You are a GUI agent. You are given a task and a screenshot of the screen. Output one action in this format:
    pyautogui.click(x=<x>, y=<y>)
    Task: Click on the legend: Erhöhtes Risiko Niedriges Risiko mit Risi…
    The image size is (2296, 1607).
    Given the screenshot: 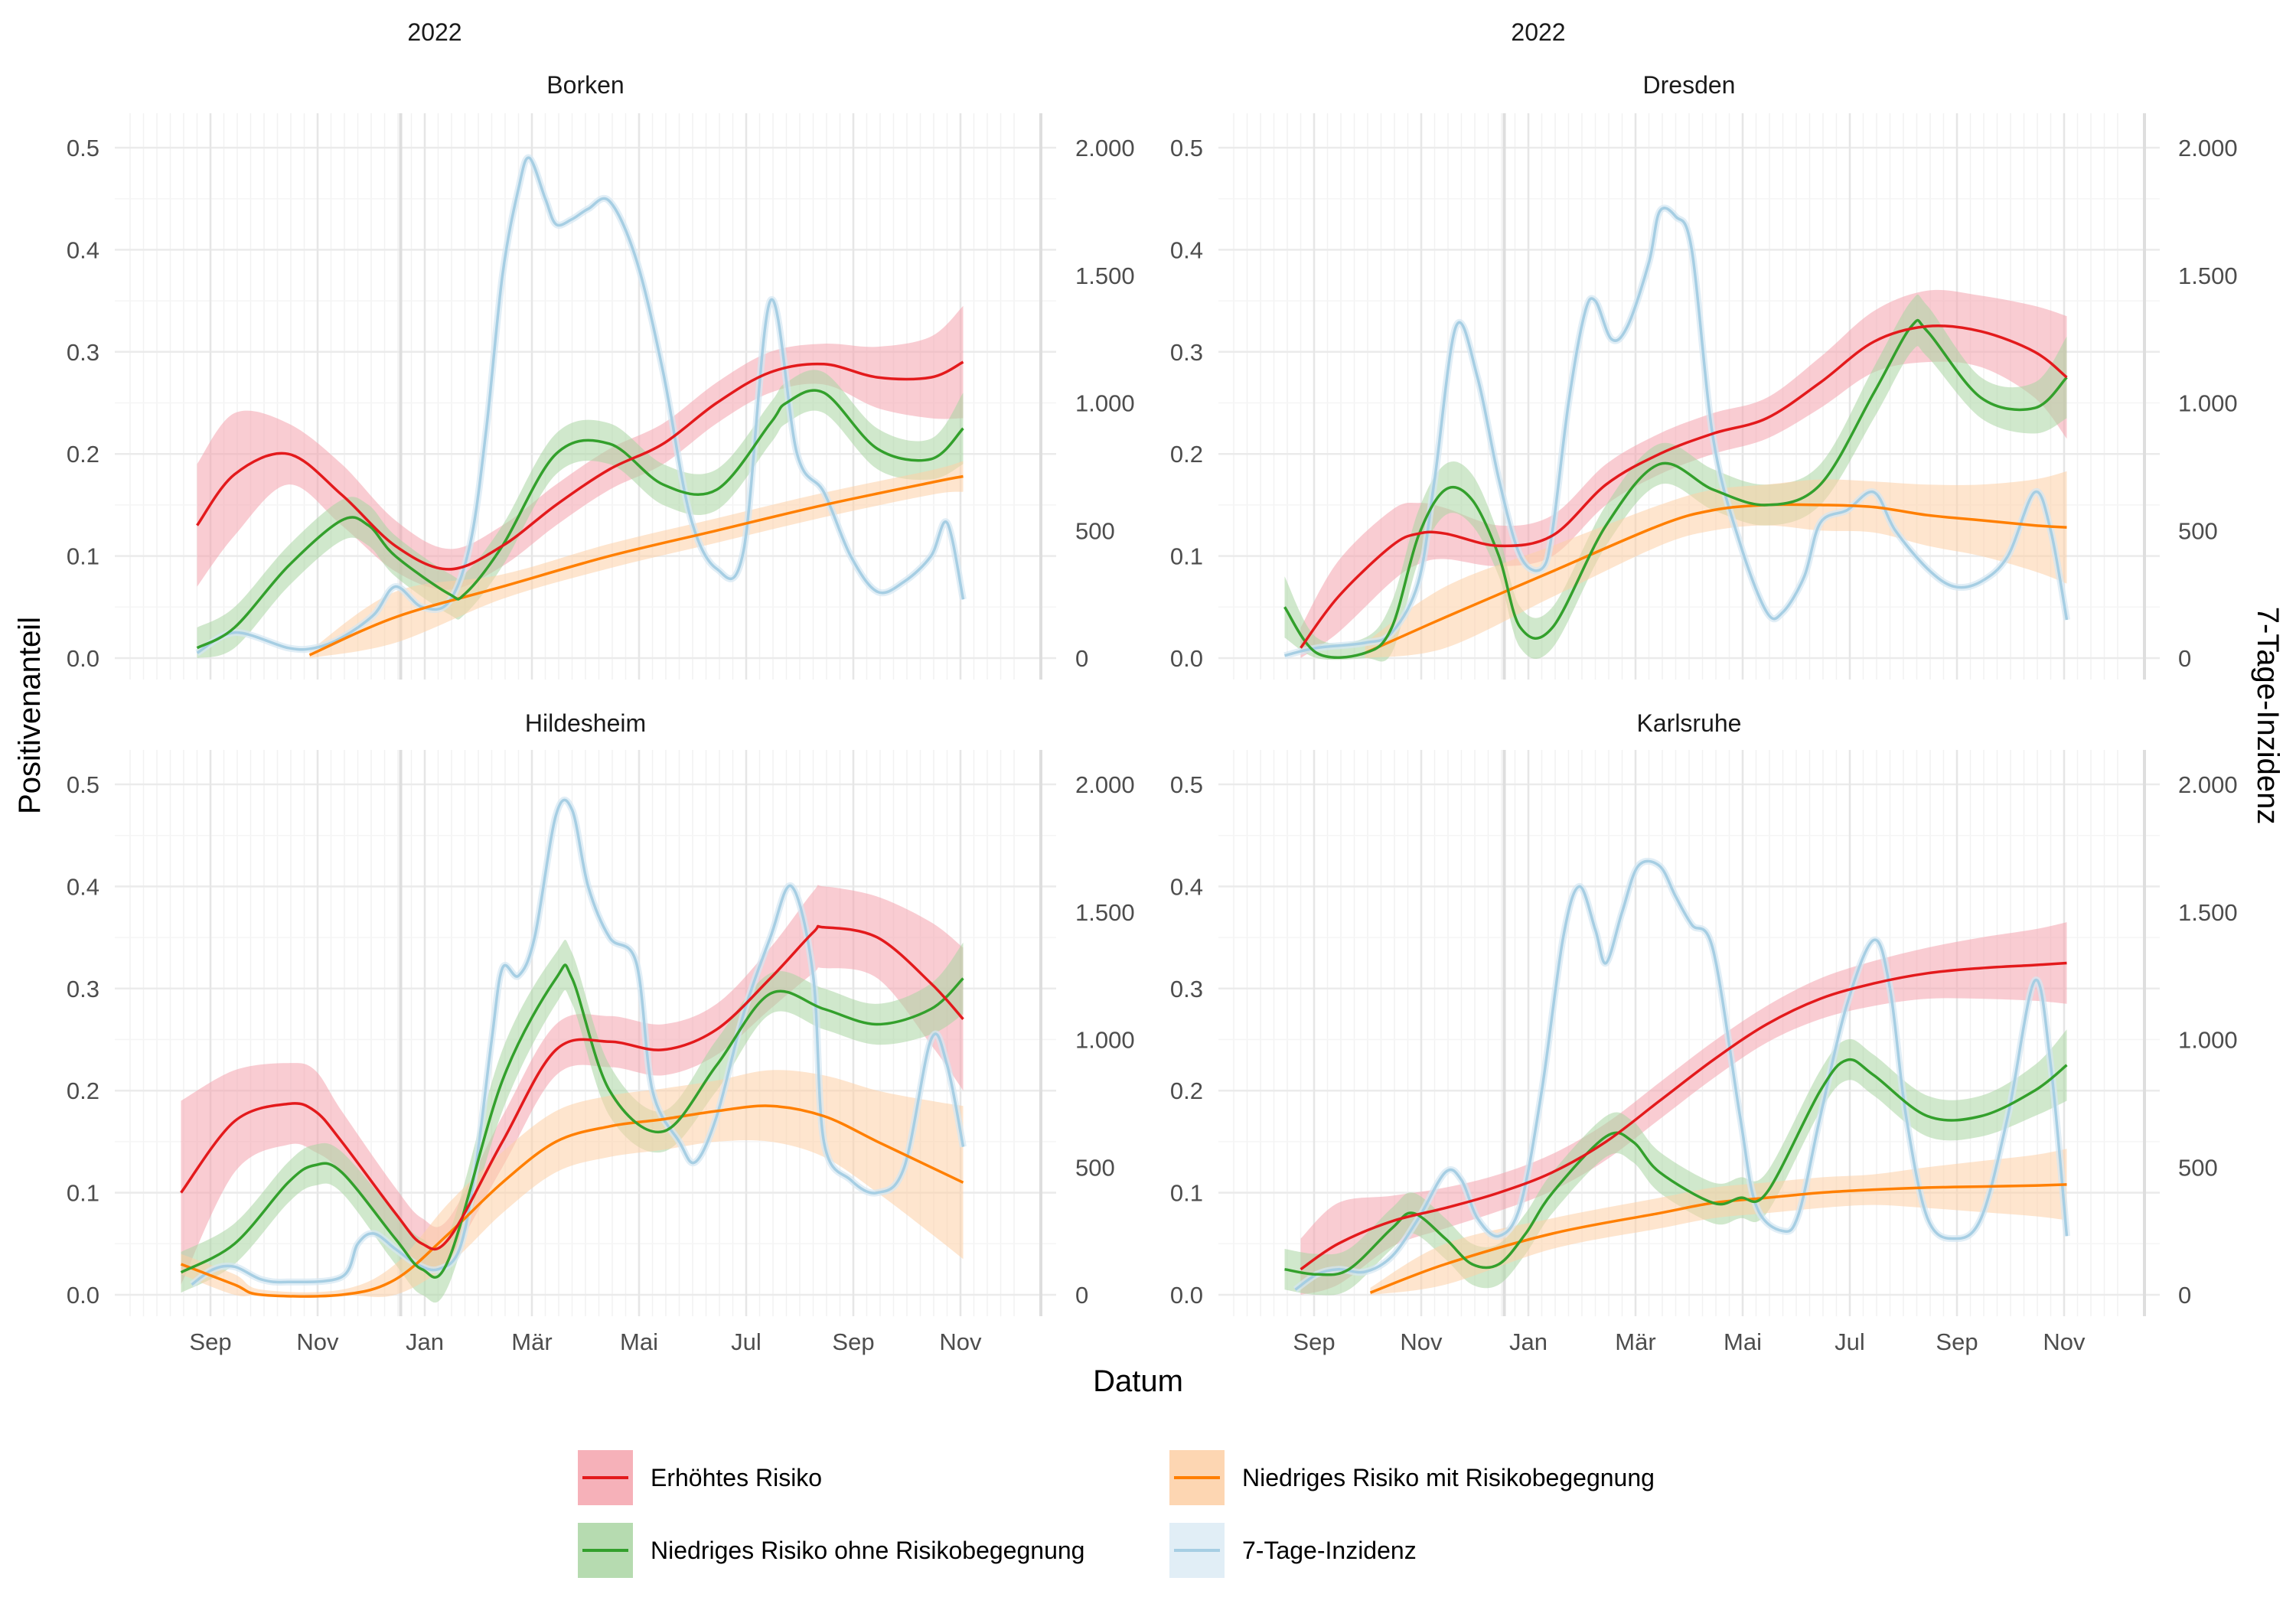 What is the action you would take?
    pyautogui.click(x=1116, y=1514)
    